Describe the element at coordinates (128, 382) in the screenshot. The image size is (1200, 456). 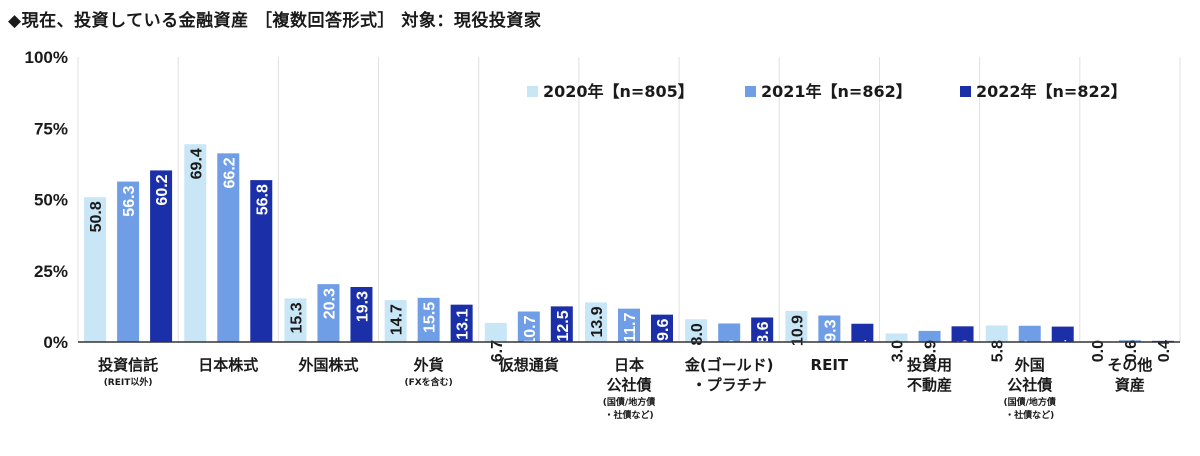
I see `category-sublabel: (REIT以外)` at that location.